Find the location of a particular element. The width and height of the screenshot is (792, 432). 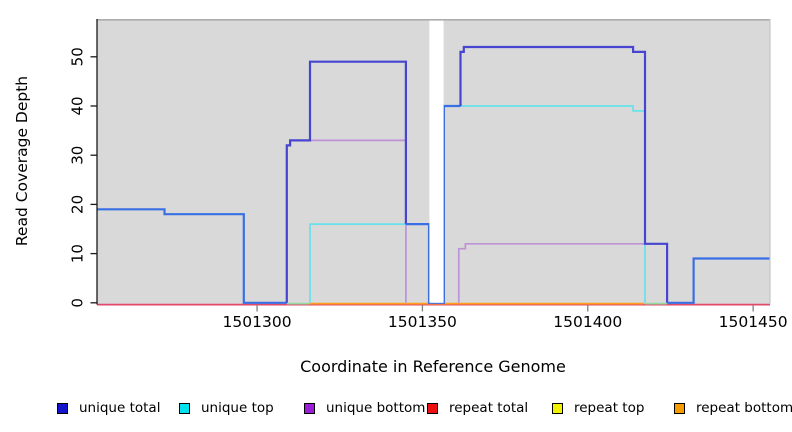

x-tick-label: 1501300 is located at coordinates (257, 322).